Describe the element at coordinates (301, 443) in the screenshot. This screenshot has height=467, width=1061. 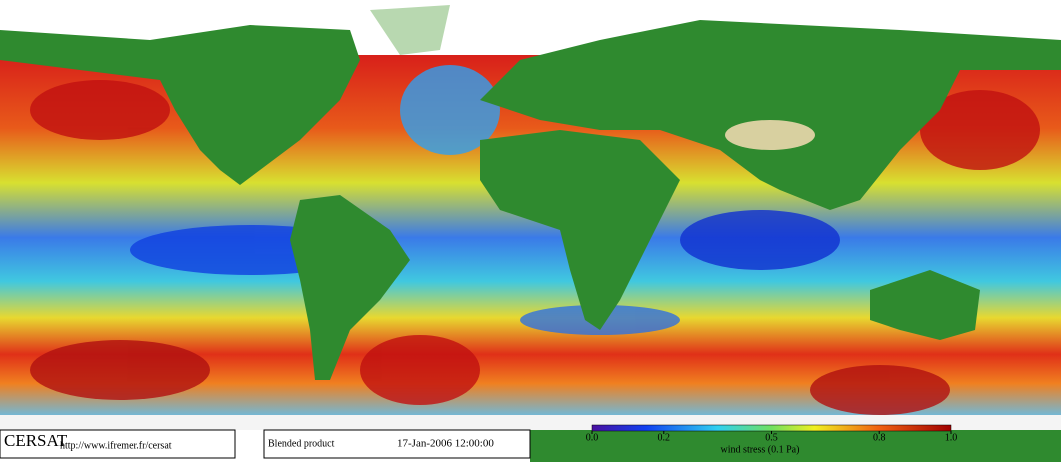
I see `product: Blended product` at that location.